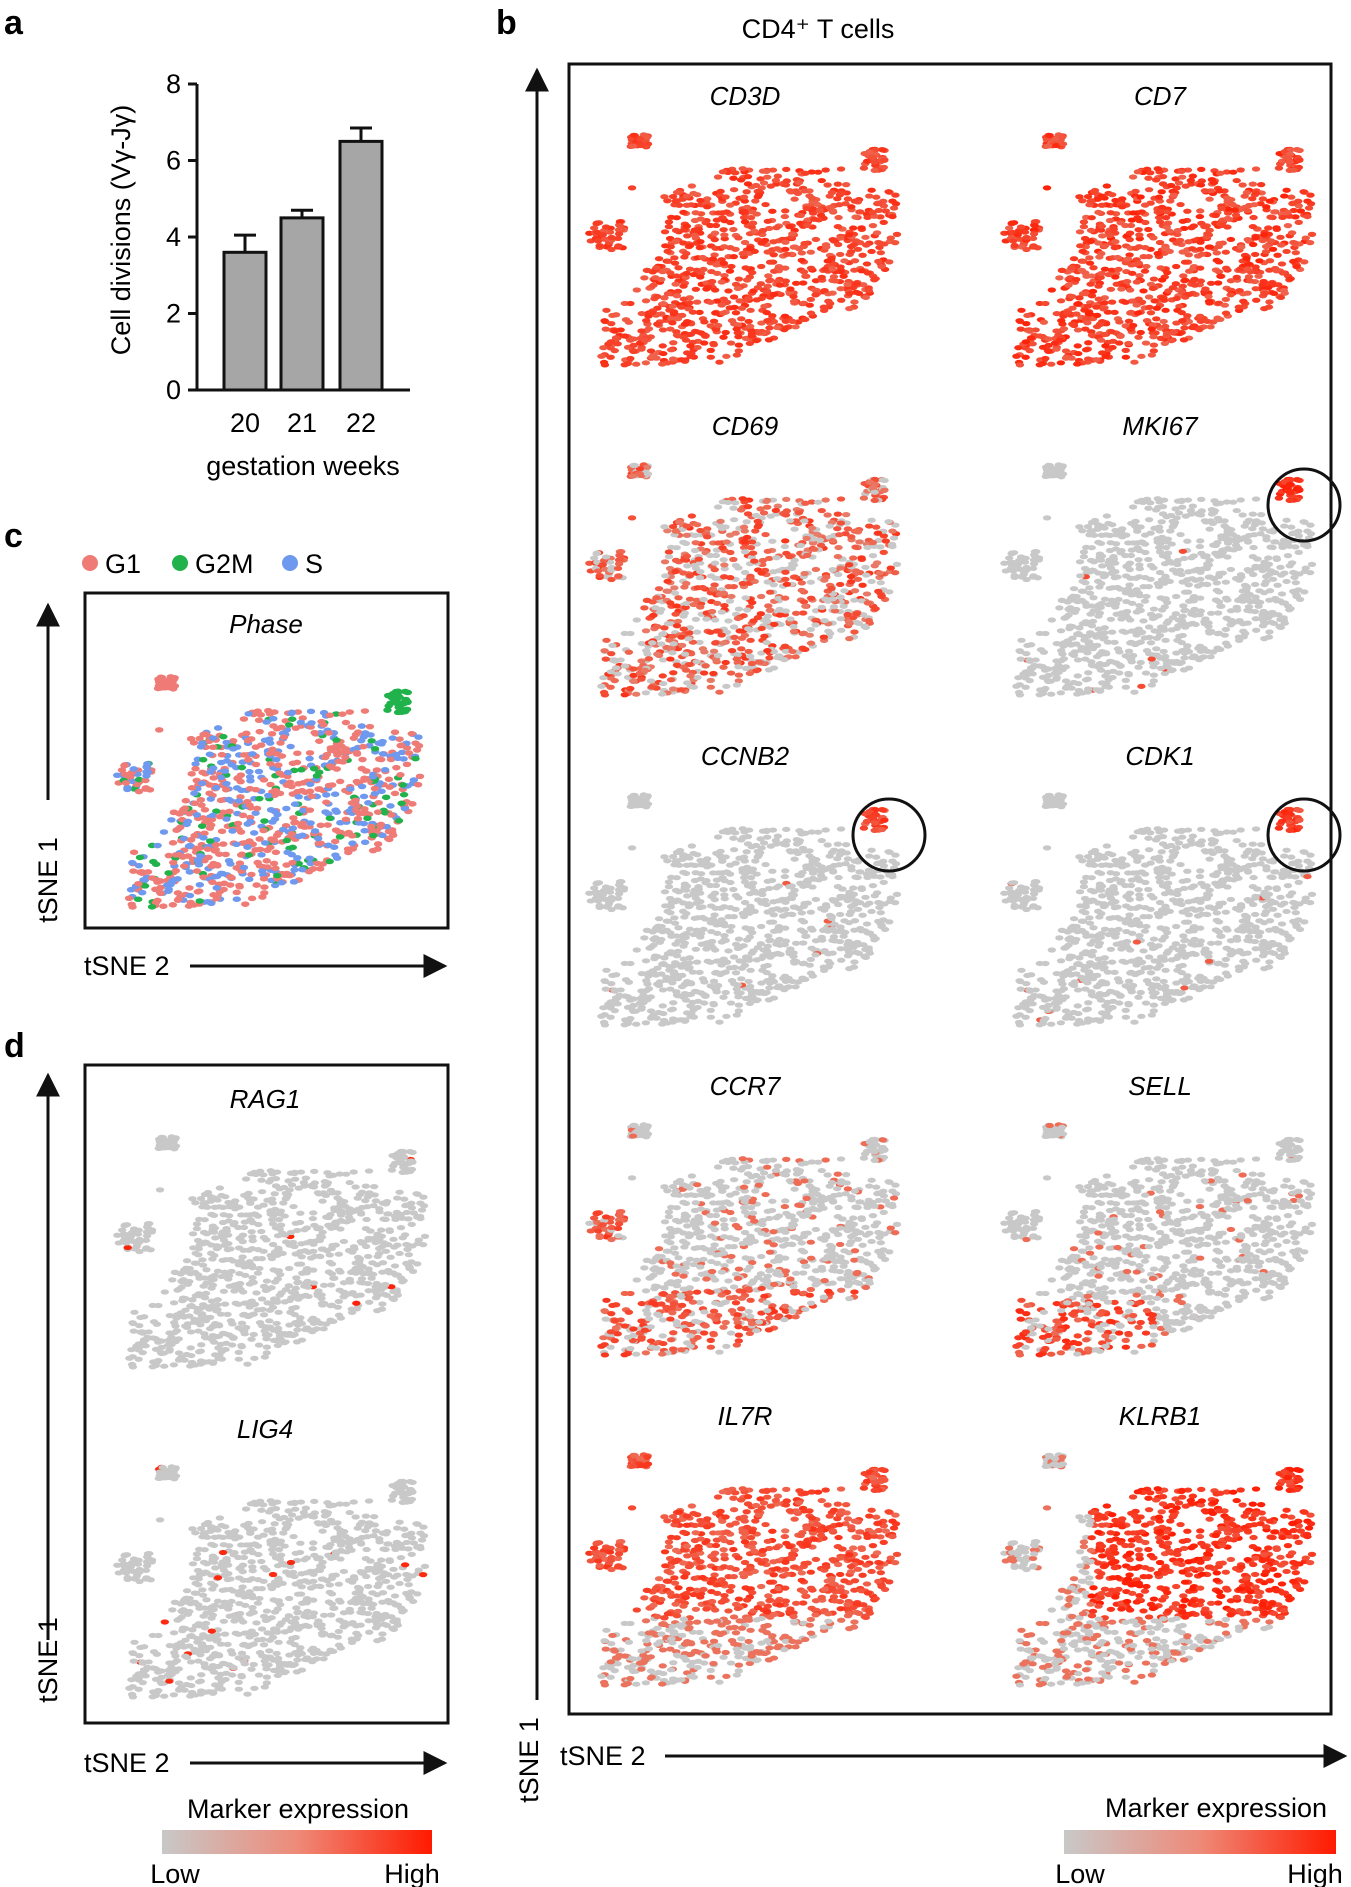 The image size is (1351, 1887). I want to click on x-axis-label: gestation weeks, so click(303, 466).